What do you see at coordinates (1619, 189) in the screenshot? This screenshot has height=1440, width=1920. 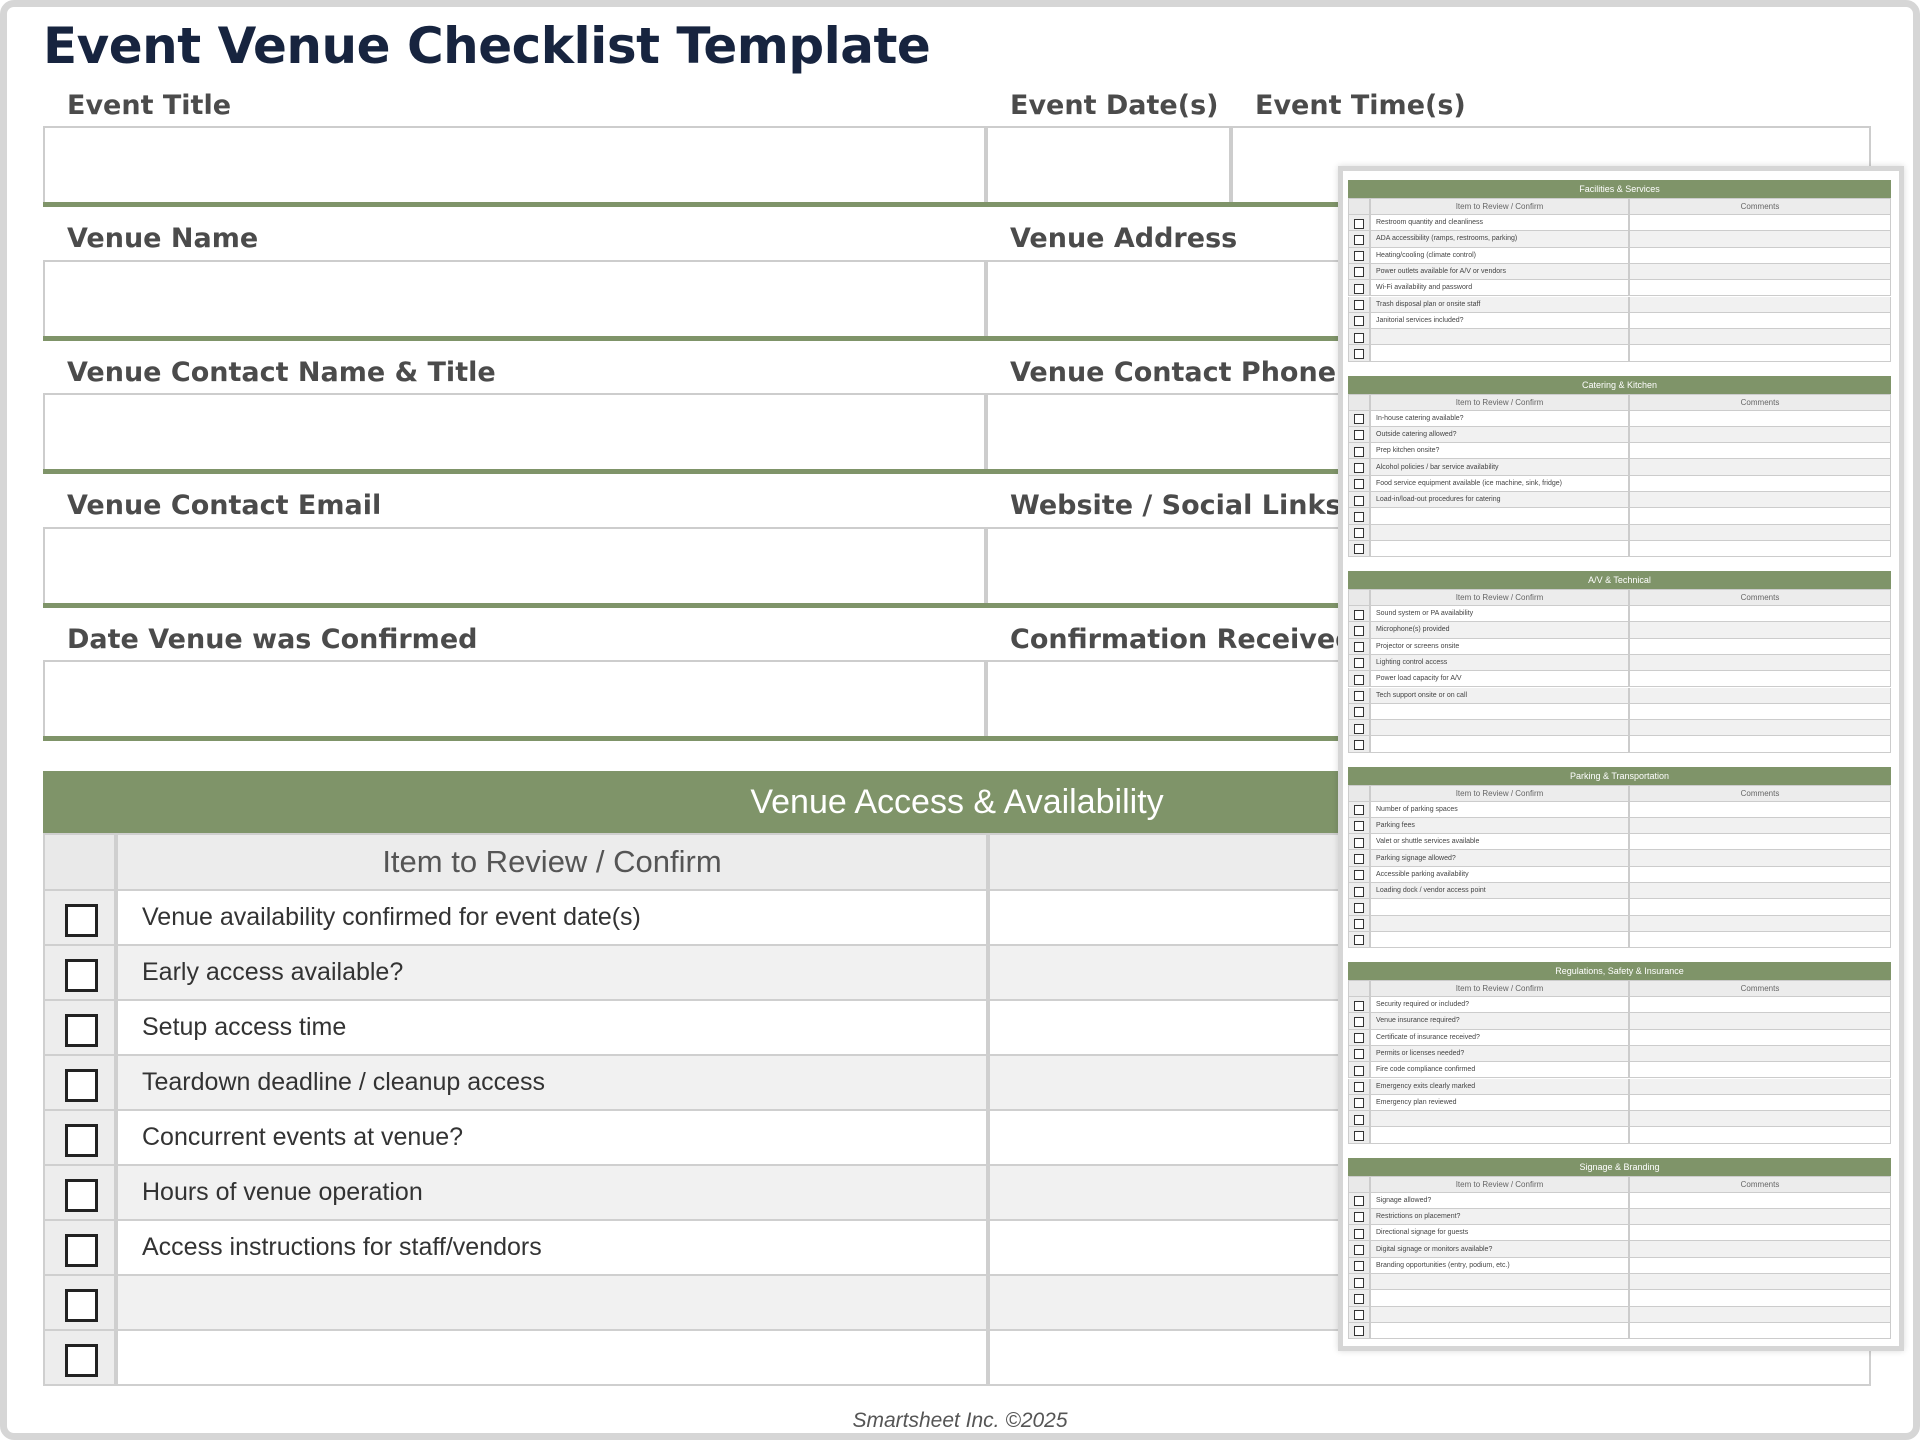 I see `preview-section-title: Facilities & Services` at bounding box center [1619, 189].